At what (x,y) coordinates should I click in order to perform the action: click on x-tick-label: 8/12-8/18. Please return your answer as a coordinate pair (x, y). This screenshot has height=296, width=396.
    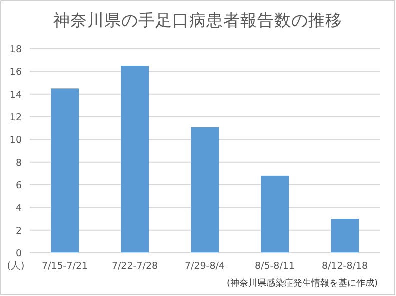
    Looking at the image, I should click on (345, 266).